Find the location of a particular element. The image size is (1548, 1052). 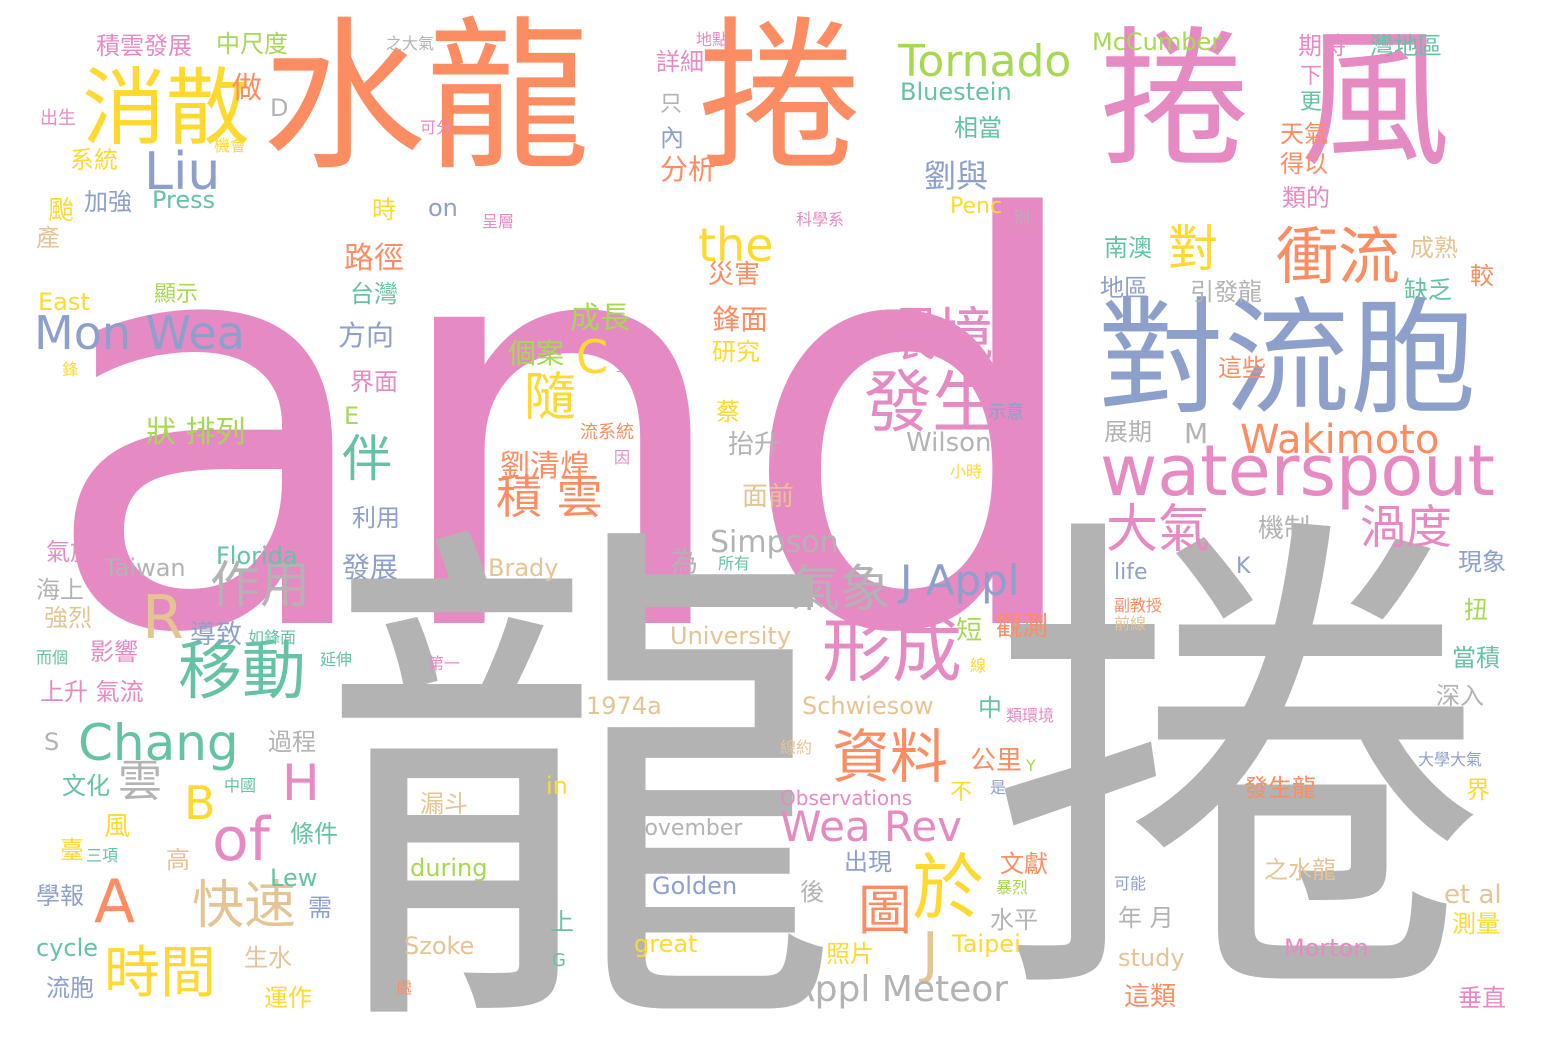

word-當積-143: 當積 is located at coordinates (1476, 658).